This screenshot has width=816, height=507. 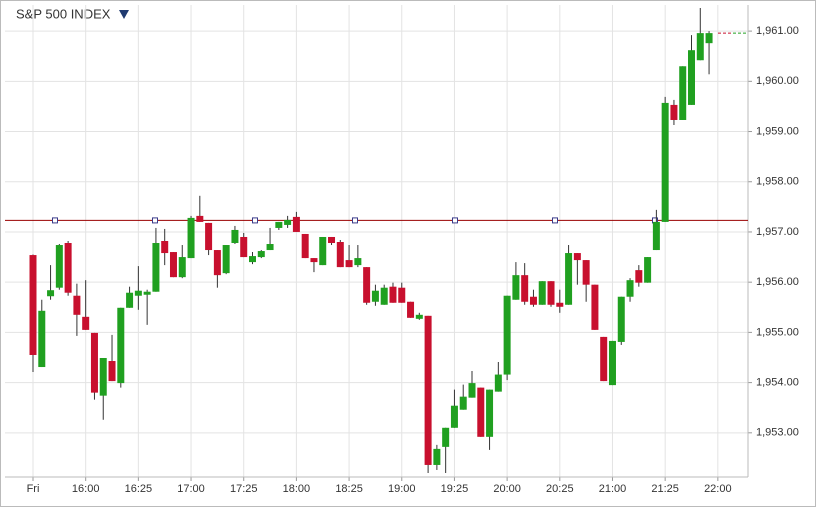 I want to click on y-tick-label: 1,955.00, so click(x=777, y=332).